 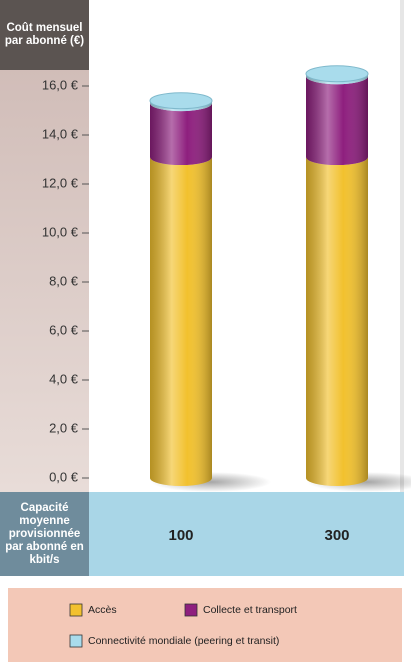 What do you see at coordinates (64, 280) in the screenshot?
I see `y-tick-label: 8,0 €` at bounding box center [64, 280].